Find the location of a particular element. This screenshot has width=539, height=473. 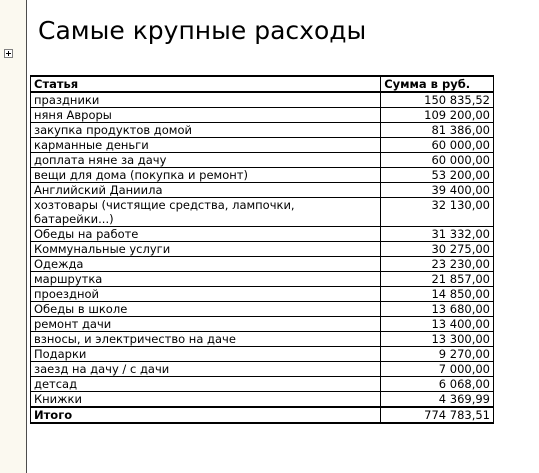

table-row: Обеды в школе 13 680,00 is located at coordinates (261, 309).